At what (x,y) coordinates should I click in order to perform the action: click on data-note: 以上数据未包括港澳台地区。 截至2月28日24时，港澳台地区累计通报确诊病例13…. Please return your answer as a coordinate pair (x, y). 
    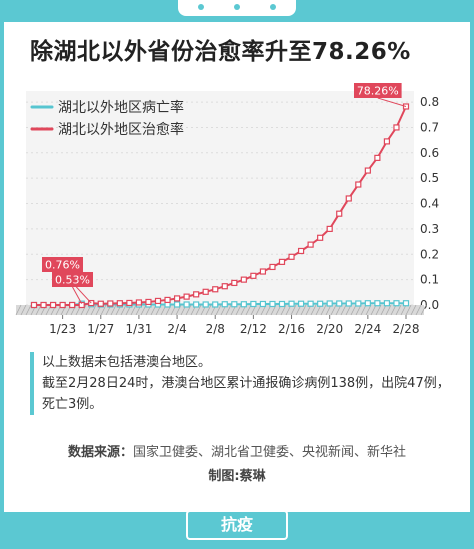
    Looking at the image, I should click on (241, 383).